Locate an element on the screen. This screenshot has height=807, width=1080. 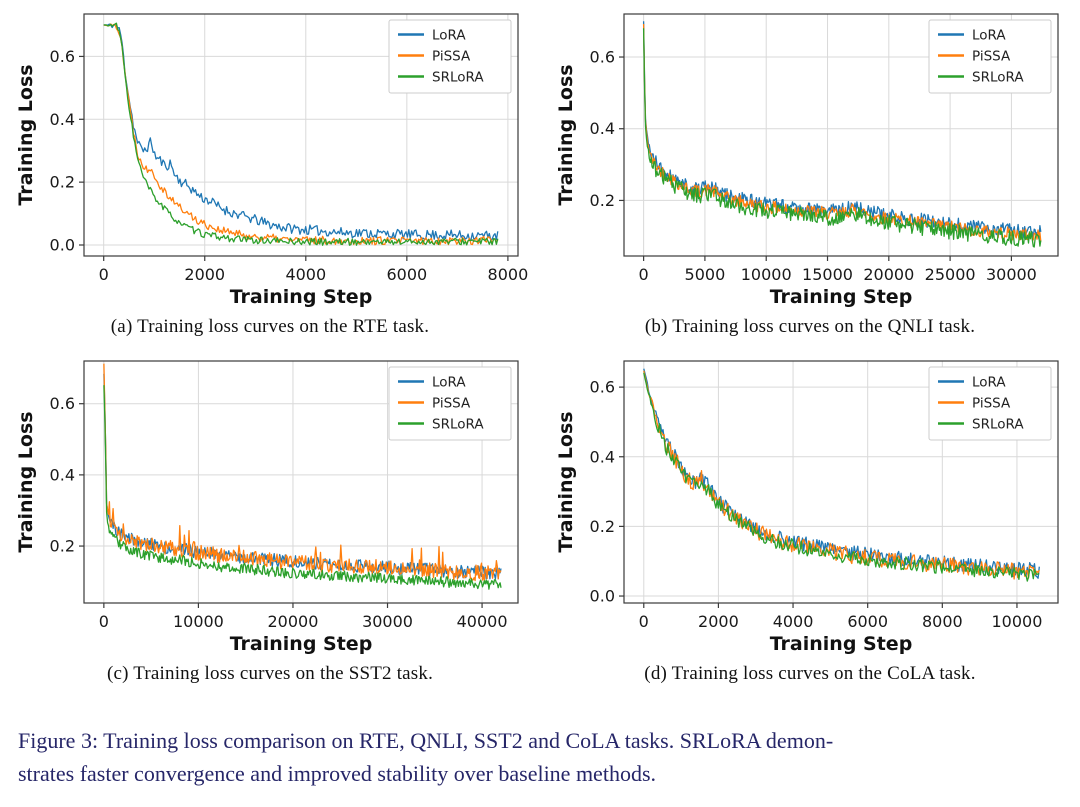
series-line-lora is located at coordinates (301, 132).